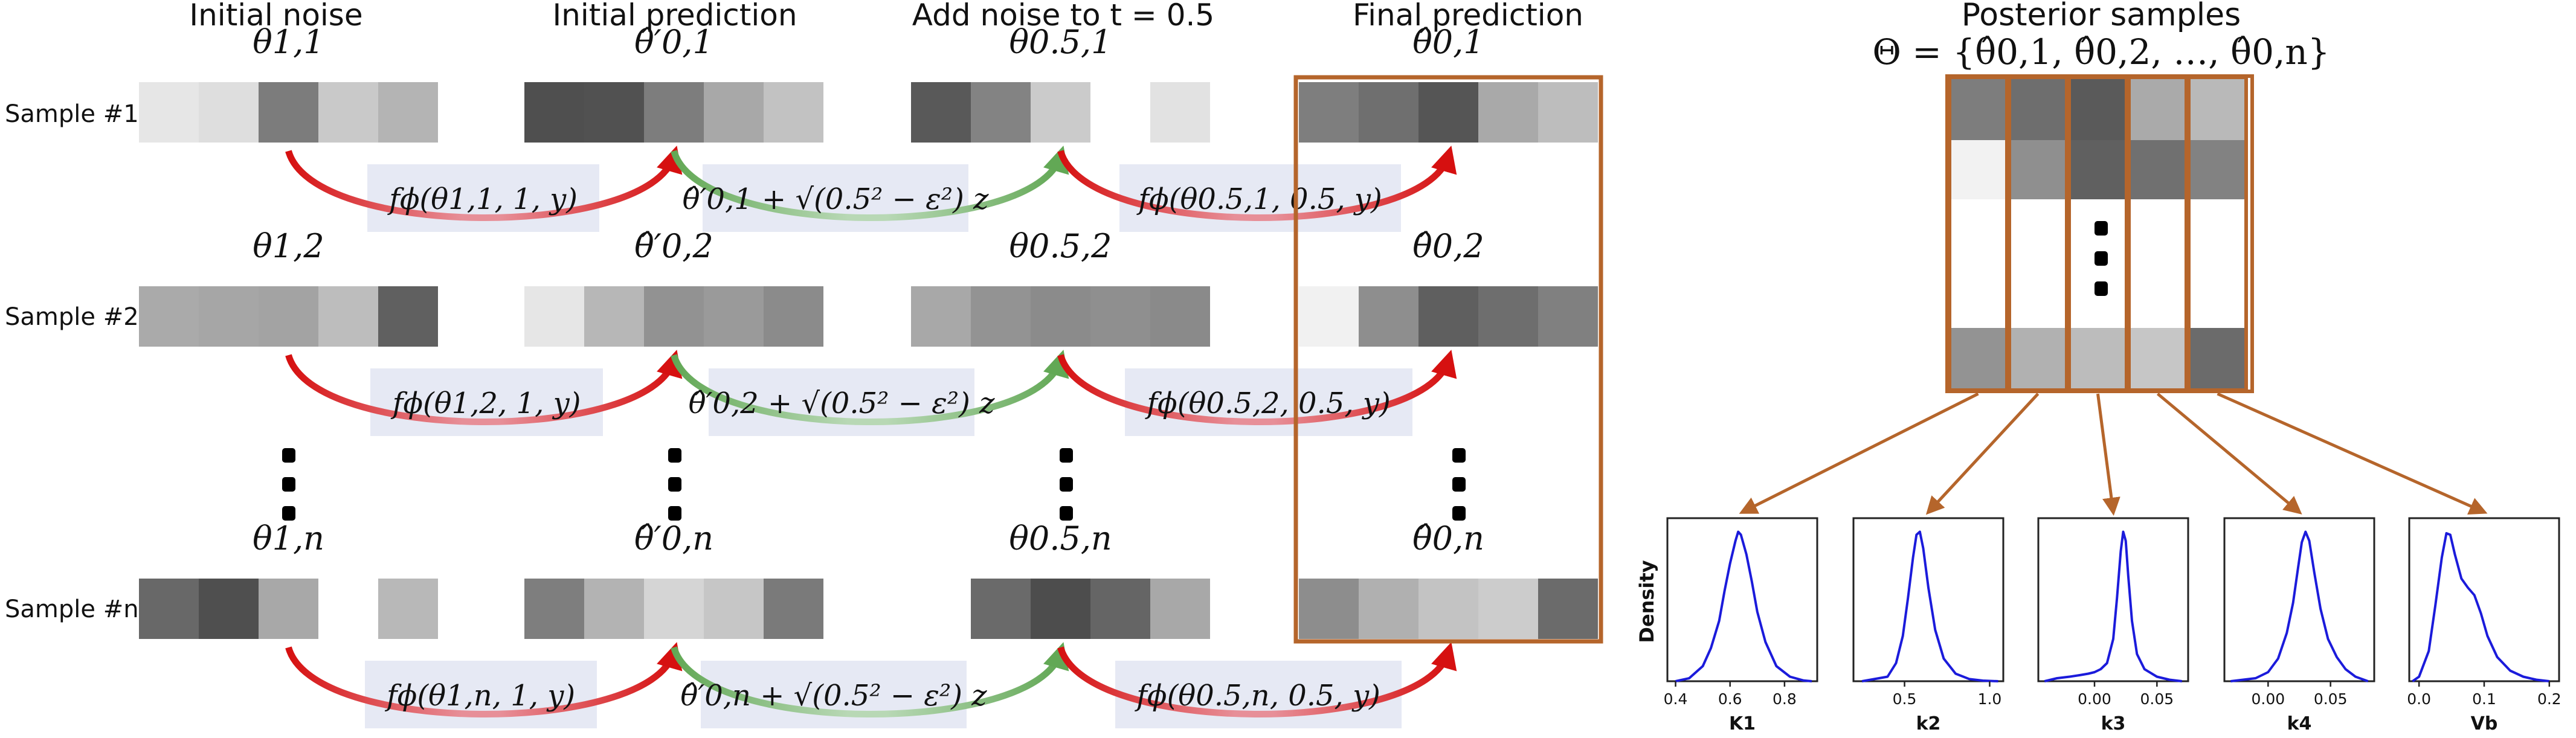 This screenshot has width=2576, height=738. Describe the element at coordinates (1060, 538) in the screenshot. I see `variable-label: θ0.5,n` at that location.